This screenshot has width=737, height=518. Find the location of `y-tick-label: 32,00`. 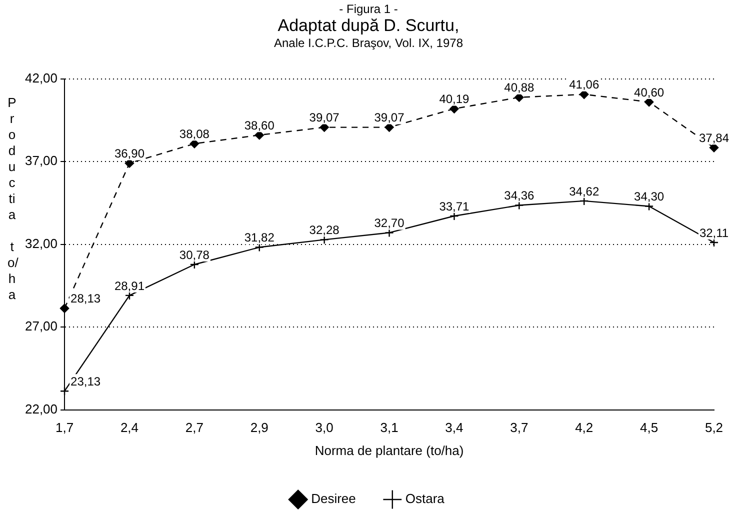

y-tick-label: 32,00 is located at coordinates (41, 243).